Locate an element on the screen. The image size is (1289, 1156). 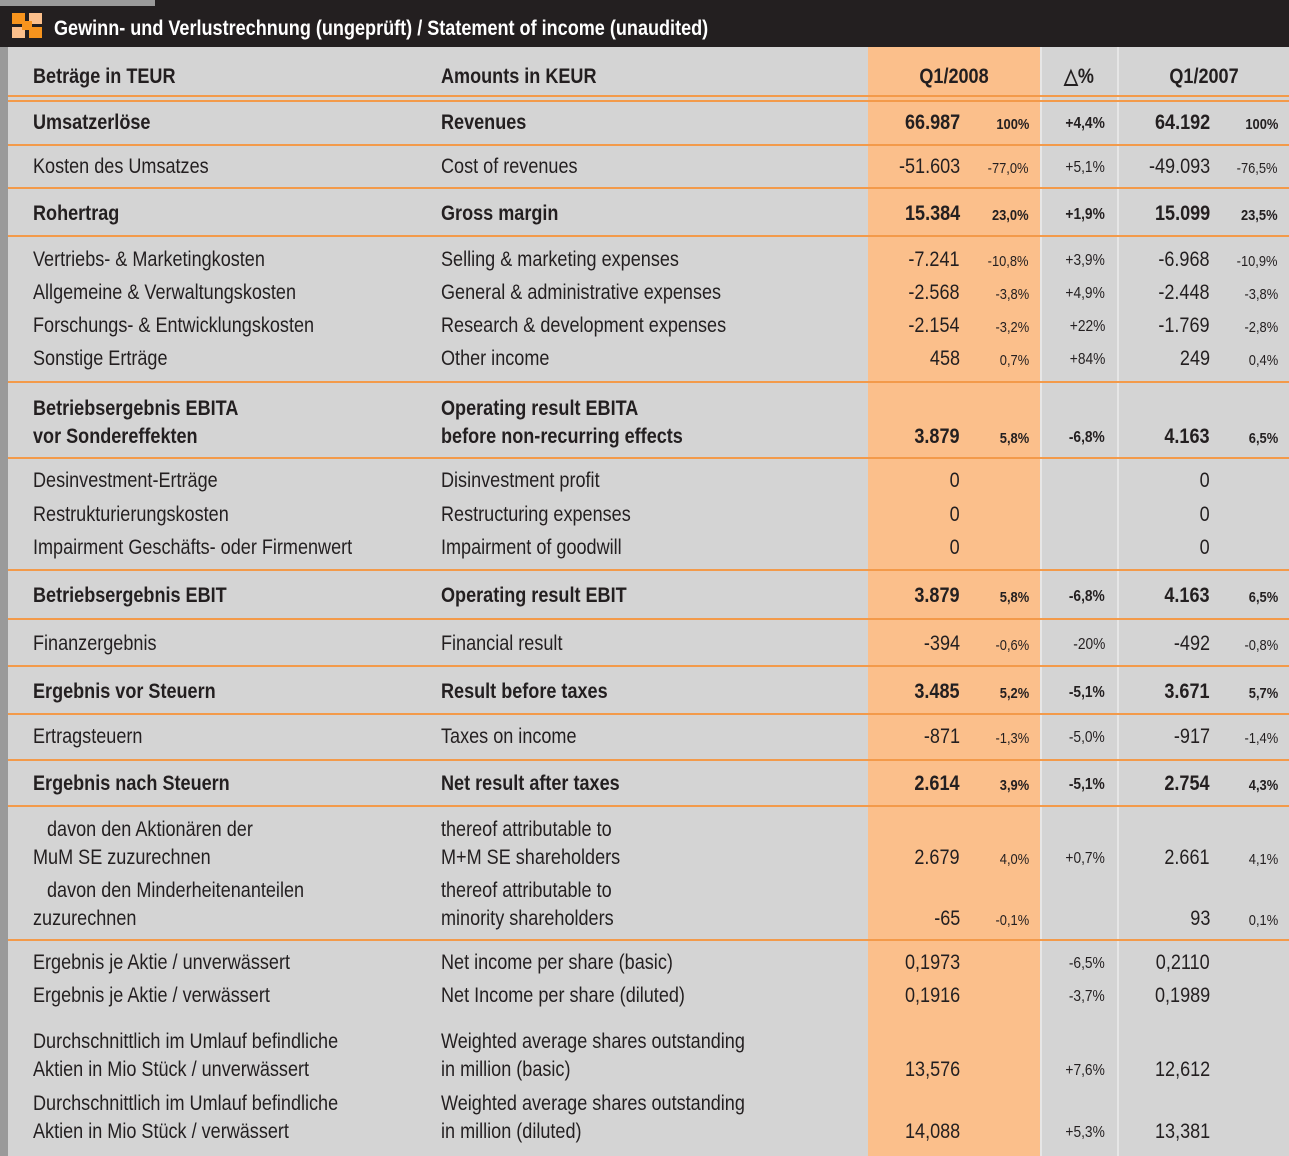
percent: 5,8% is located at coordinates (1014, 438).